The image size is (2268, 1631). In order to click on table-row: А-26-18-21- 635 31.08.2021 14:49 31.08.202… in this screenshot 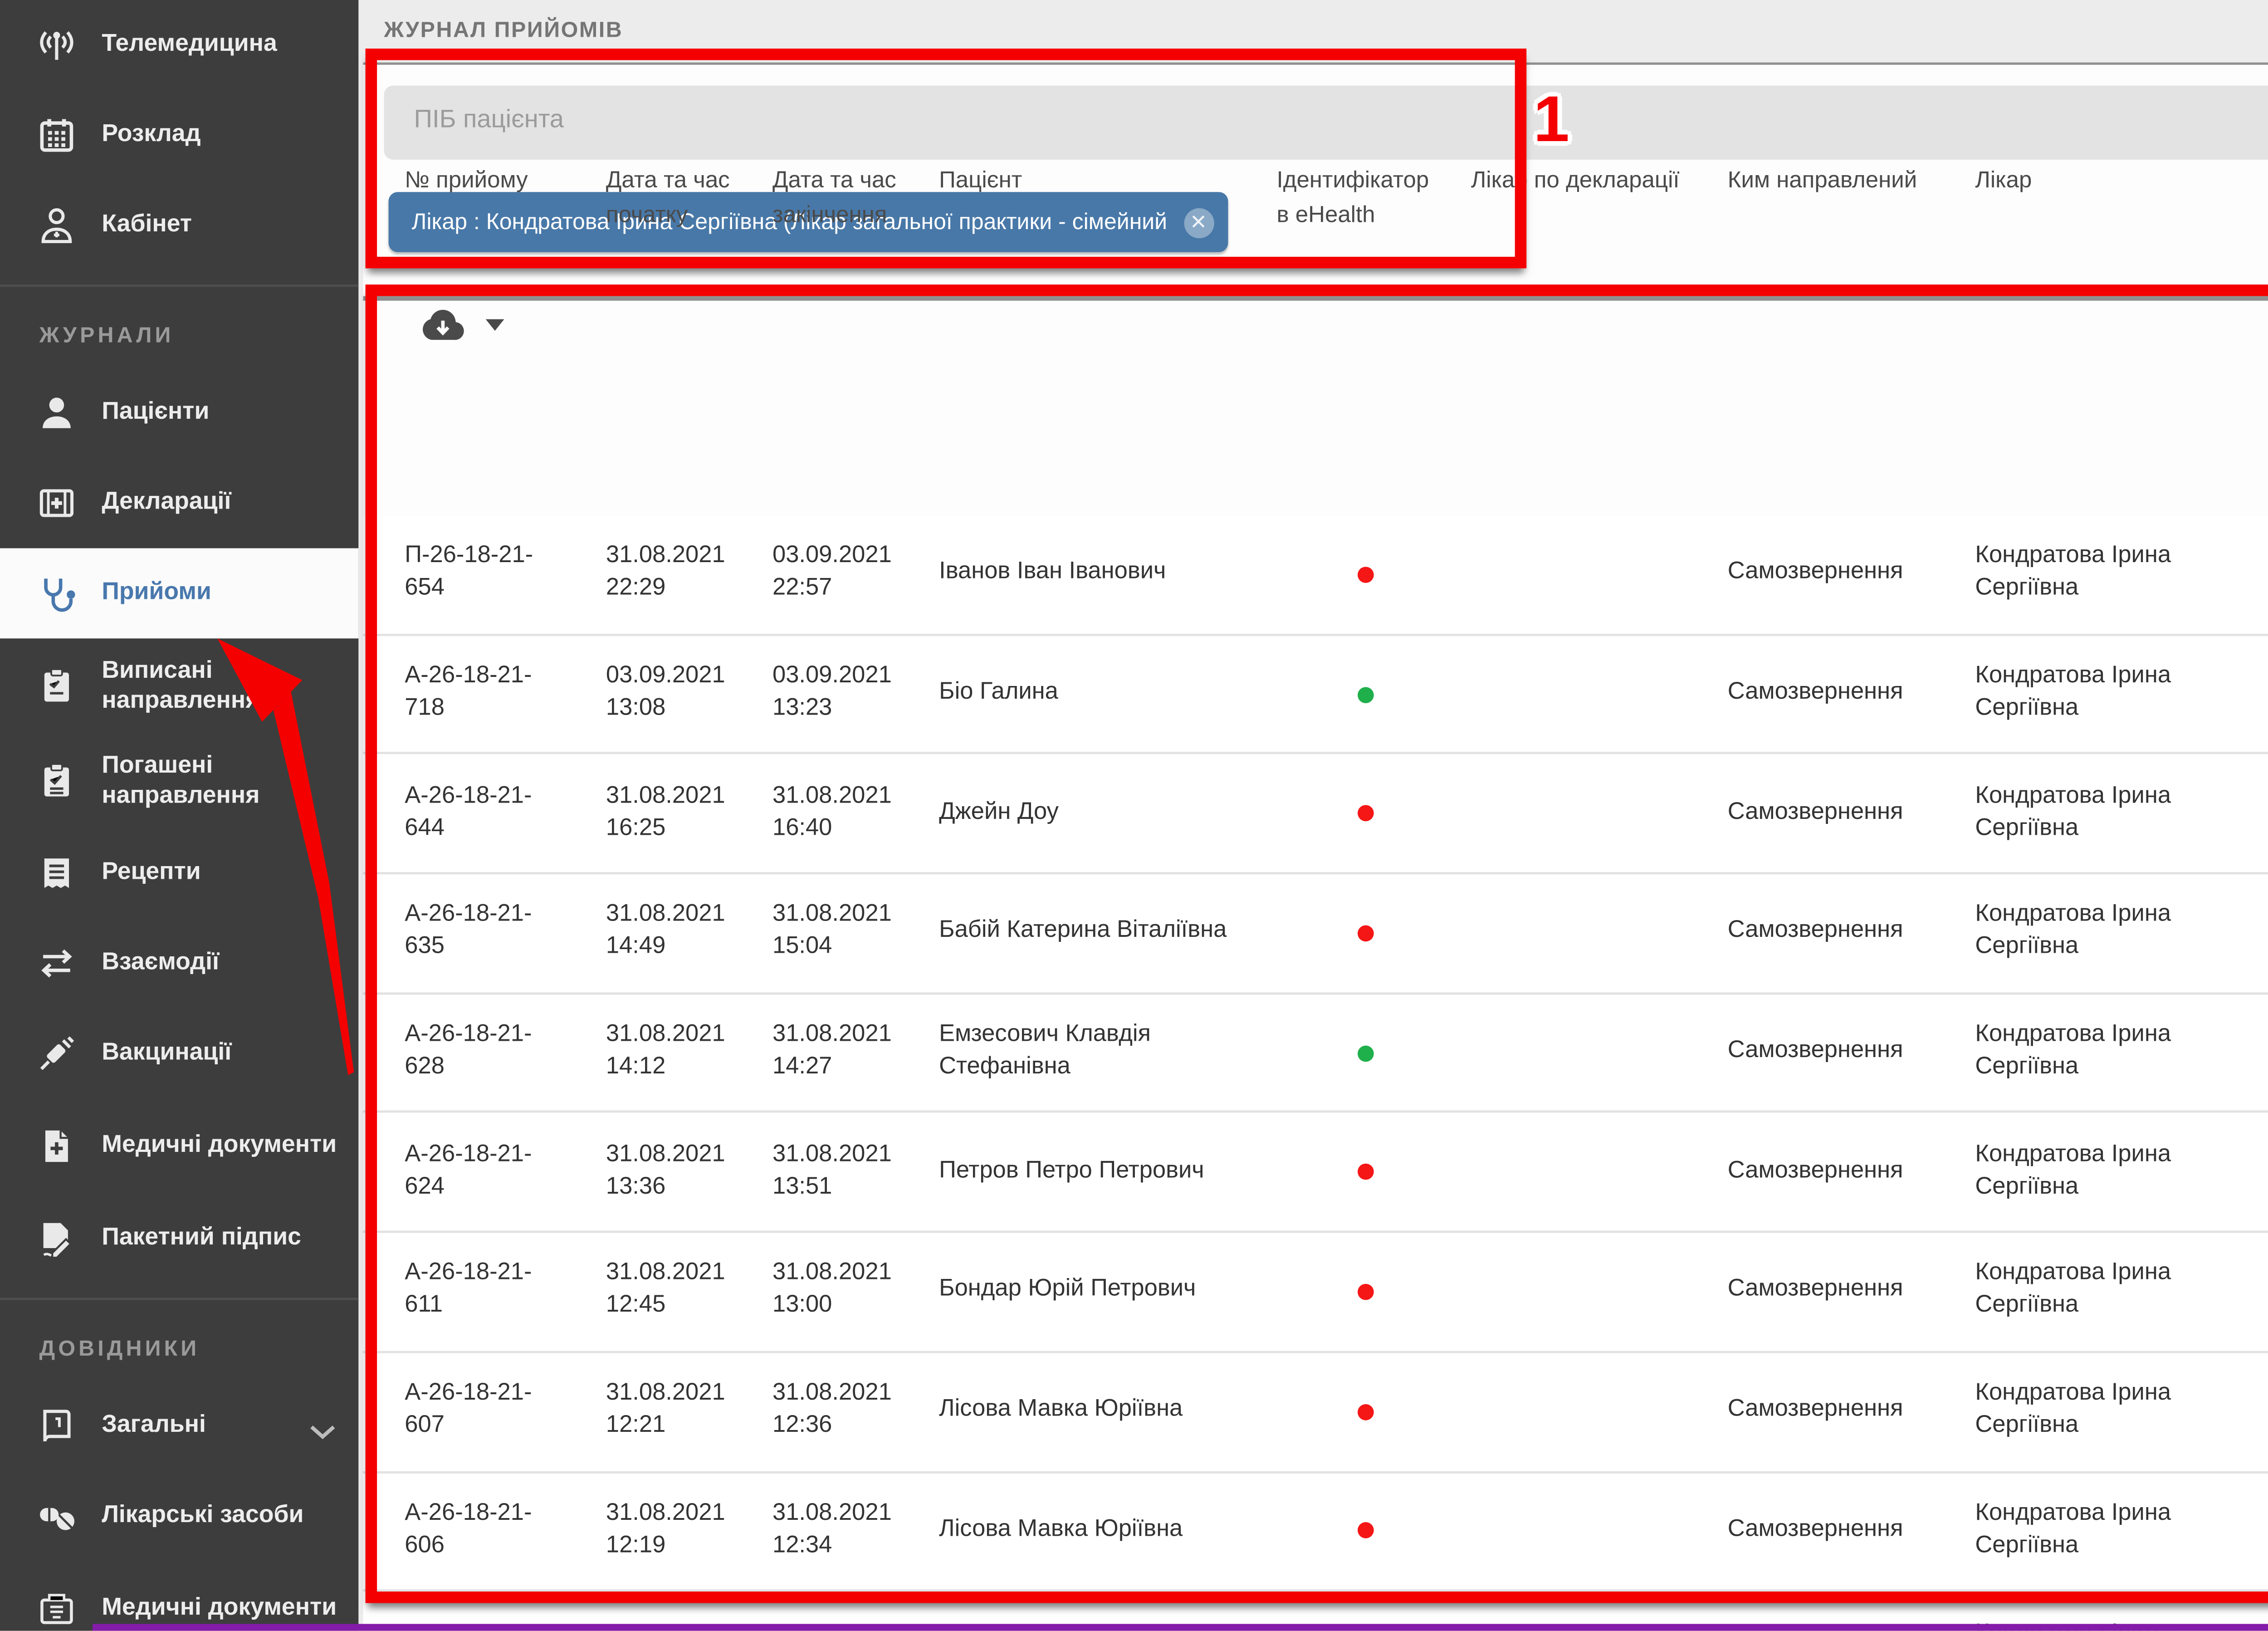, I will do `click(1316, 934)`.